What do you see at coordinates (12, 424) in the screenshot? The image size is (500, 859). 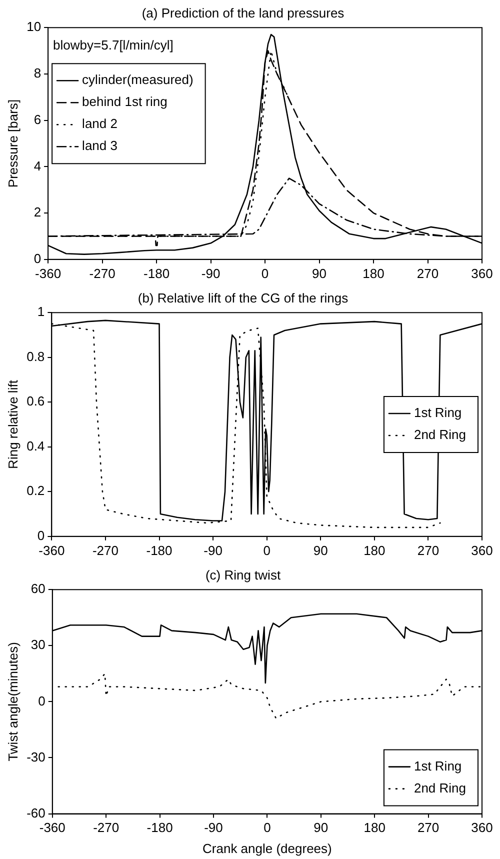 I see `y-axis-title: Ring relative lift` at bounding box center [12, 424].